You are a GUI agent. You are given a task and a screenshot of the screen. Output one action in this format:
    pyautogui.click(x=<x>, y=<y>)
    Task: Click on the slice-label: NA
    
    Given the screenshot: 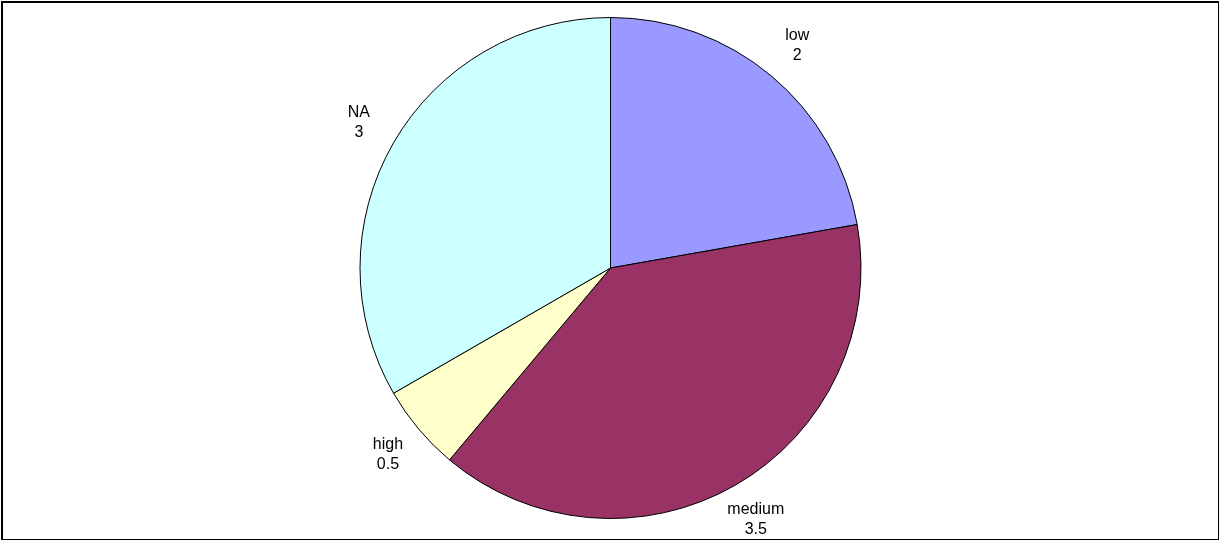 What is the action you would take?
    pyautogui.click(x=359, y=112)
    